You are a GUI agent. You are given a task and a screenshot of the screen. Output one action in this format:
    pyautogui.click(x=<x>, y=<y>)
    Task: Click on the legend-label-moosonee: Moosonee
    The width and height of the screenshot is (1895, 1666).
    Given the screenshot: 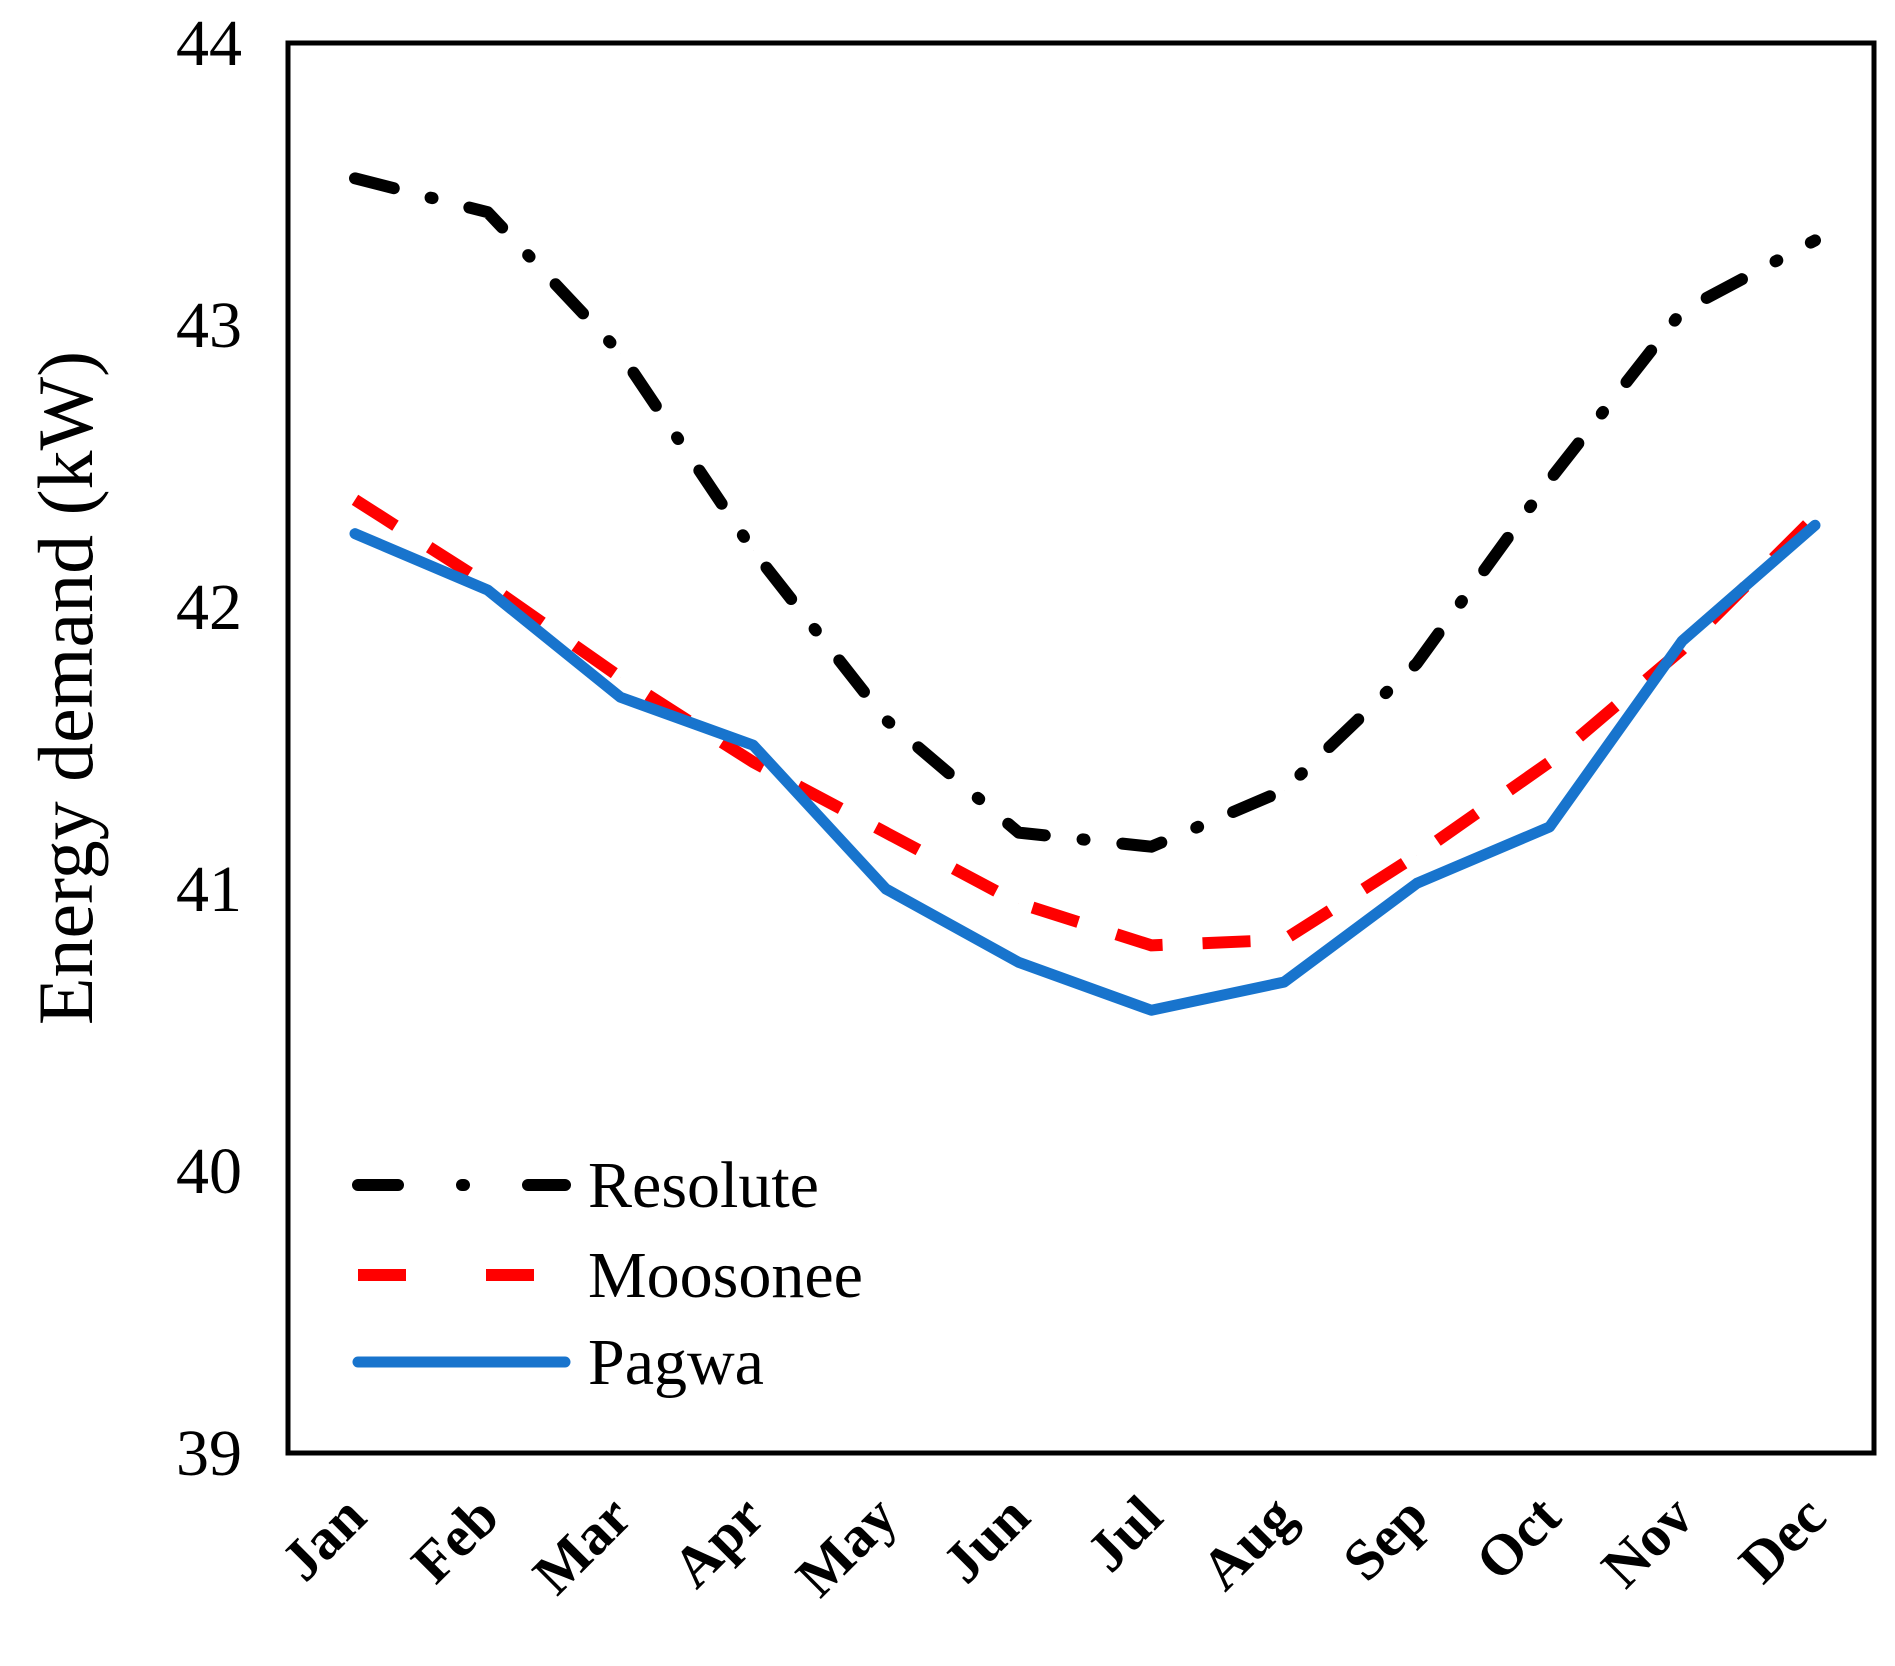 What is the action you would take?
    pyautogui.click(x=725, y=1275)
    